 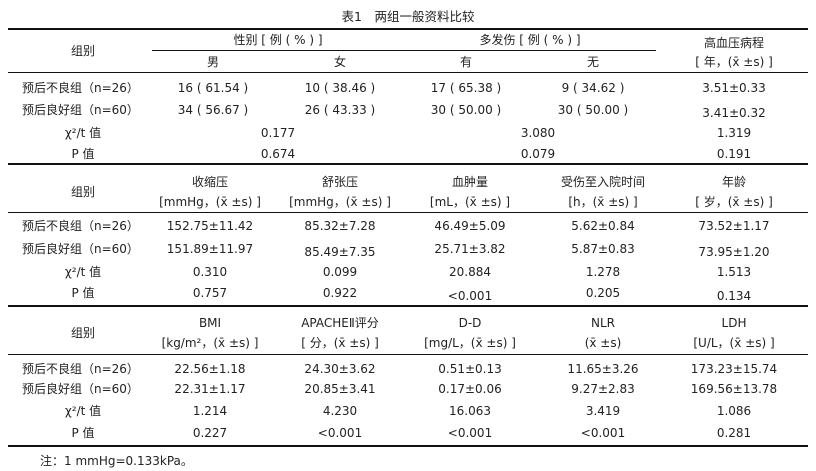 I want to click on table-cell: 16.063, so click(x=470, y=411).